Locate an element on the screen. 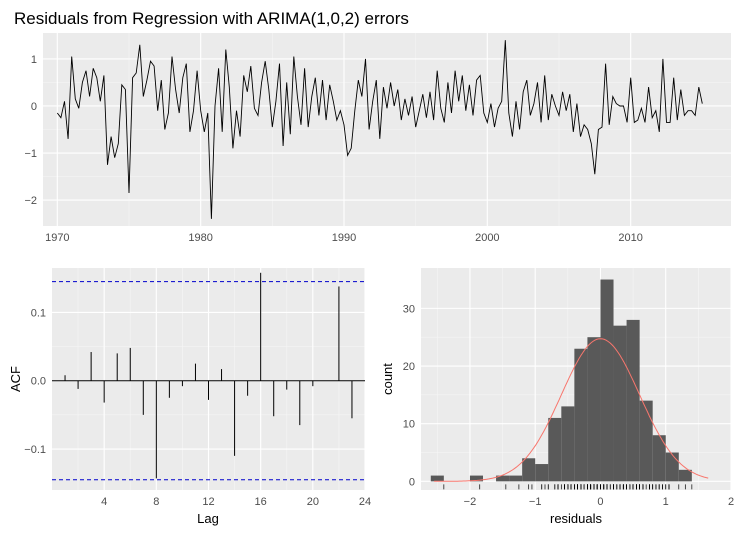 The width and height of the screenshot is (743, 533). y-tick-label: 10 is located at coordinates (409, 425).